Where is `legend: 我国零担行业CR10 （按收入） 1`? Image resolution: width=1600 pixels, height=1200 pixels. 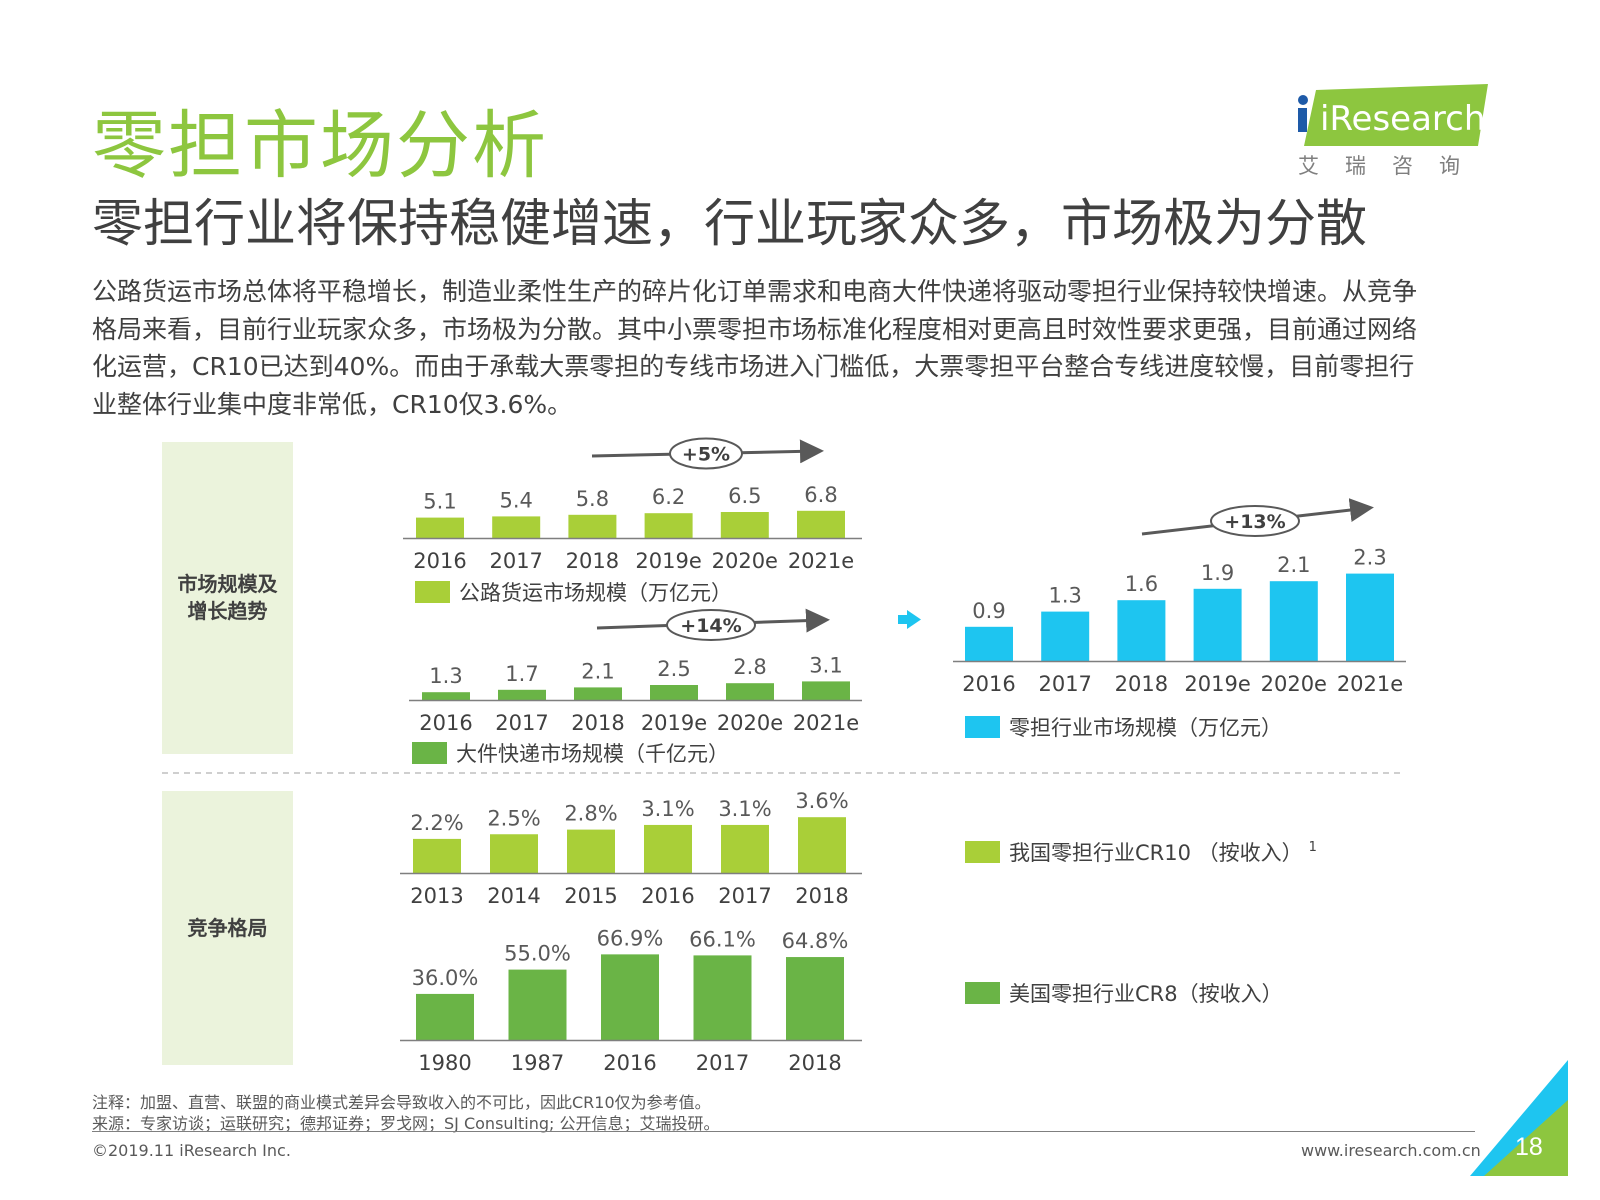 legend: 我国零担行业CR10 （按收入） 1 is located at coordinates (1141, 852).